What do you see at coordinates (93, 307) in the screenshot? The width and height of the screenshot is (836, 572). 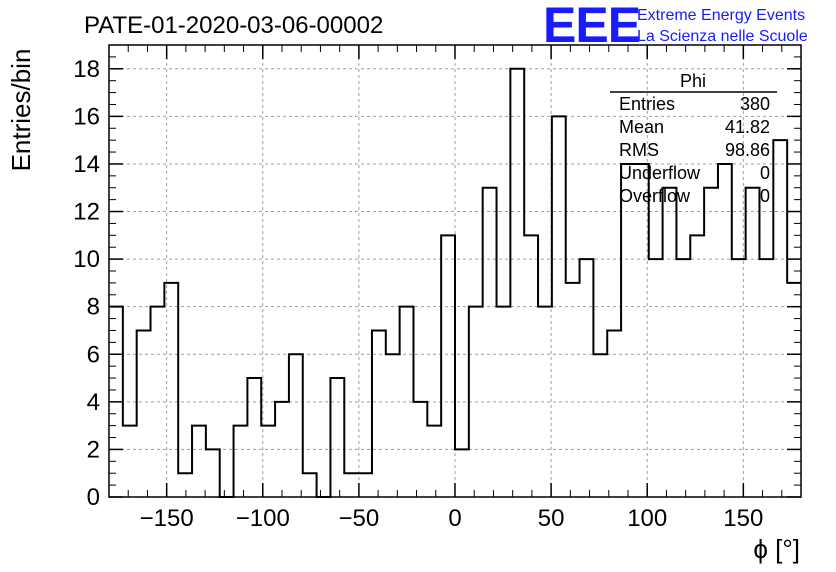 I see `y-tick-label: 8` at bounding box center [93, 307].